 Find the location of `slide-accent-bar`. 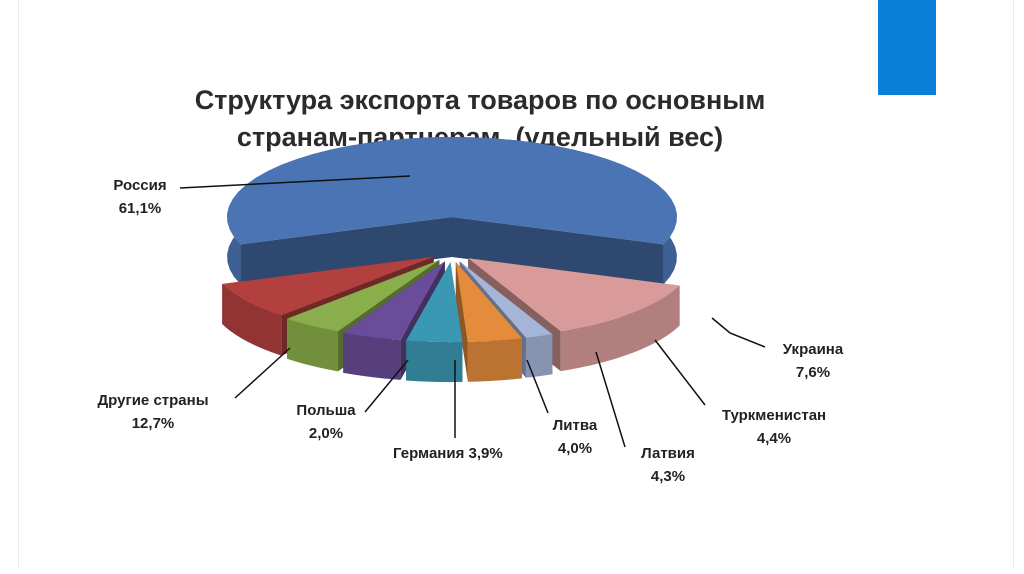

slide-accent-bar is located at coordinates (907, 47).